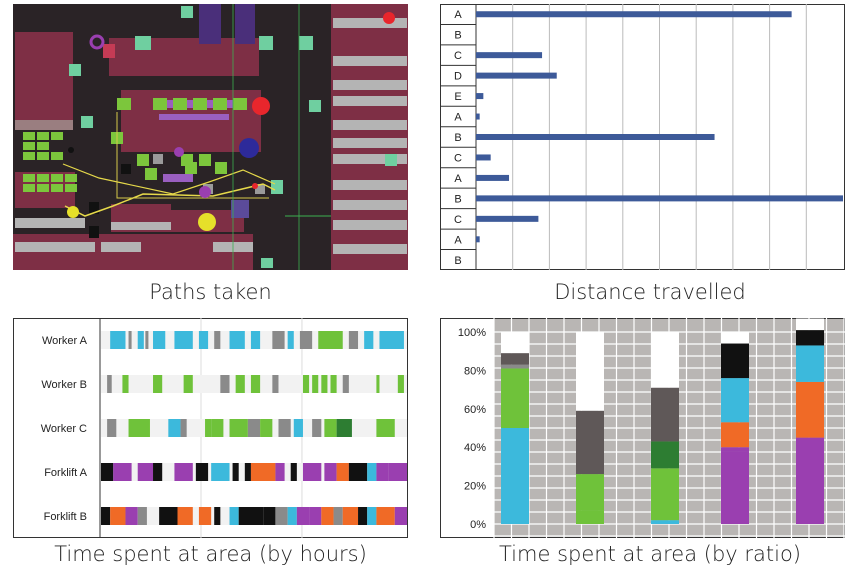 The image size is (846, 575). I want to click on y-tick-label: 60%, so click(475, 410).